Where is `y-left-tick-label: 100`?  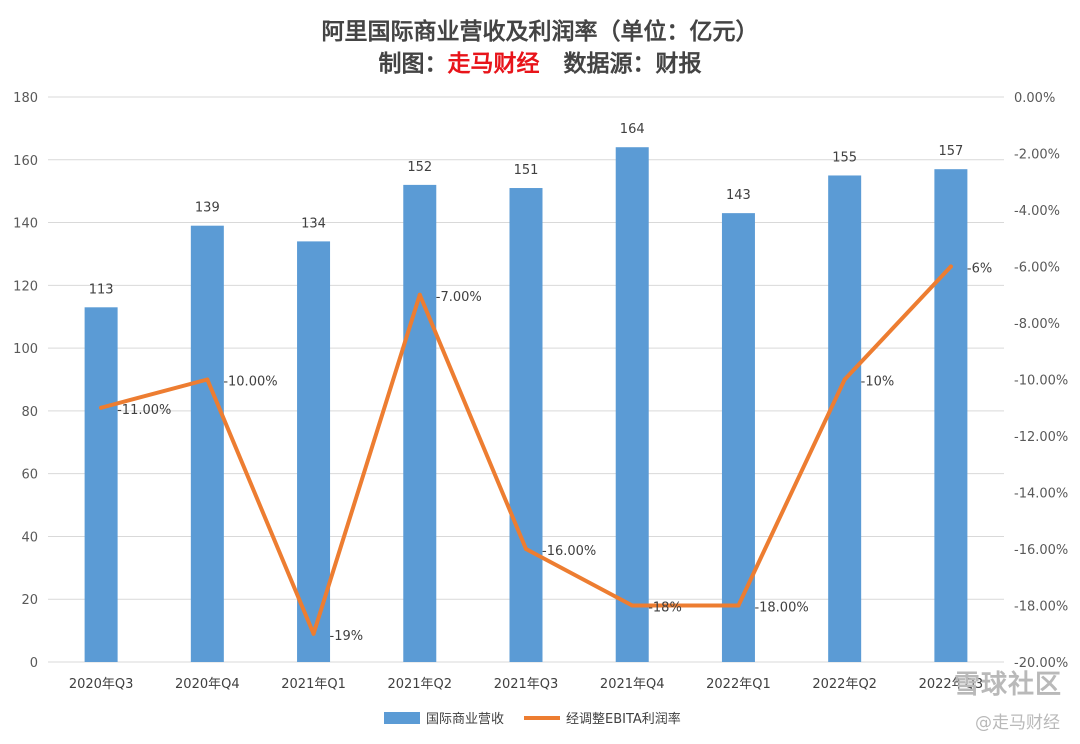
y-left-tick-label: 100 is located at coordinates (25, 349).